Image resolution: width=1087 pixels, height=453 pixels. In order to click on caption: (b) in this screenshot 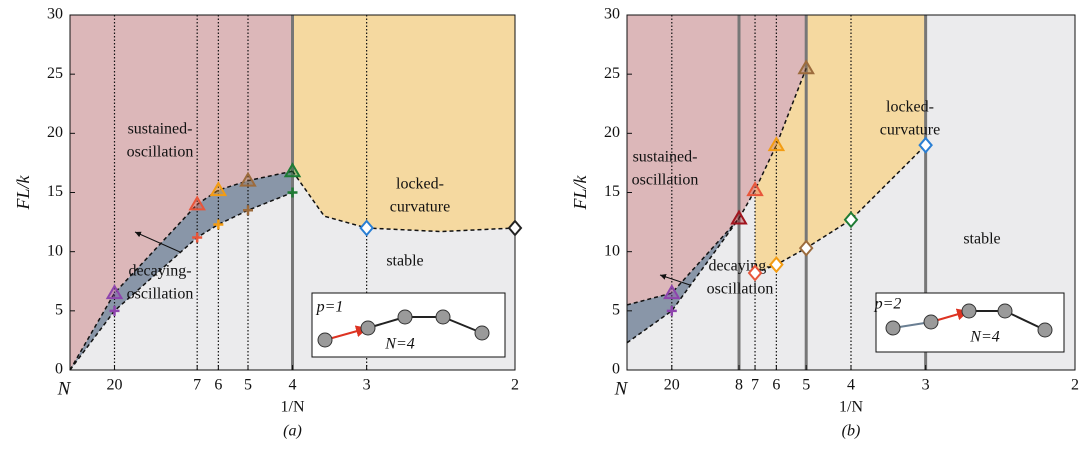, I will do `click(851, 431)`.